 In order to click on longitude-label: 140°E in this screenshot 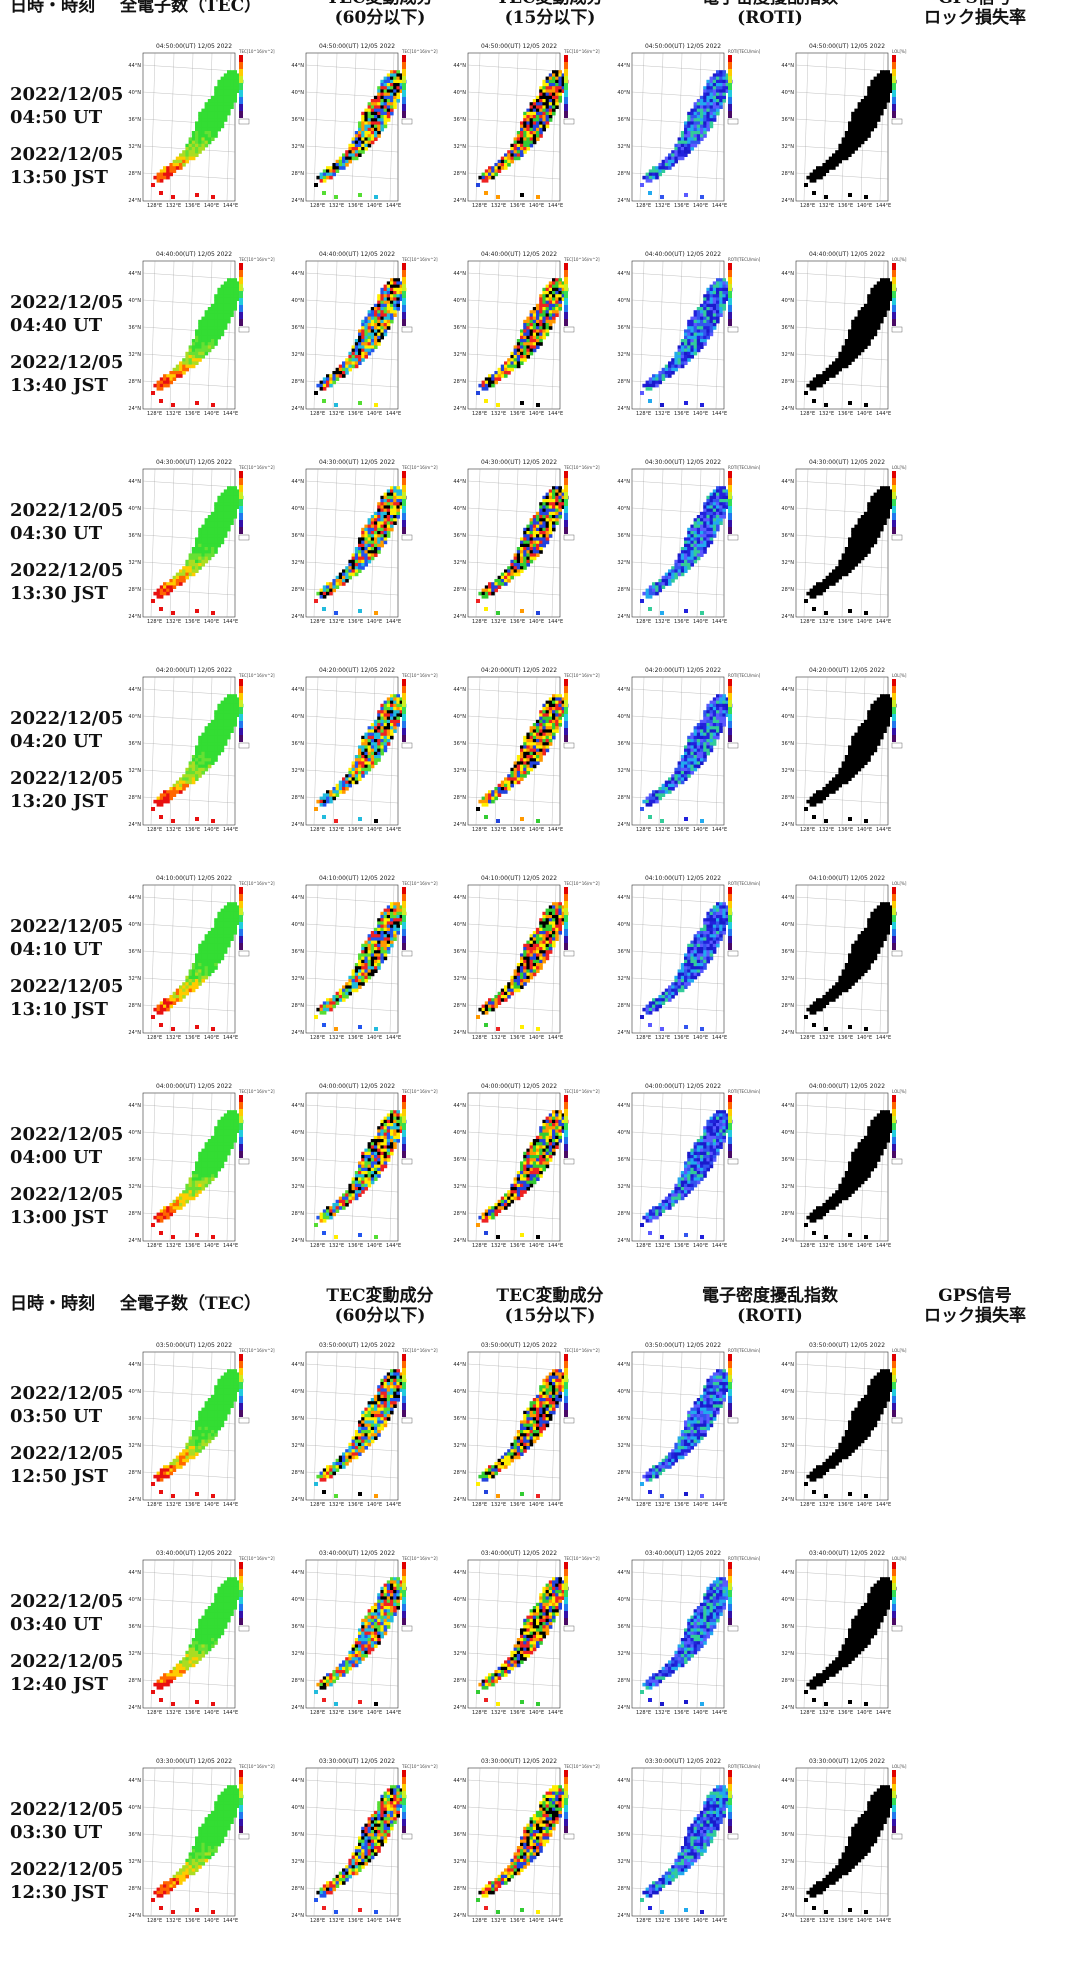, I will do `click(701, 622)`.